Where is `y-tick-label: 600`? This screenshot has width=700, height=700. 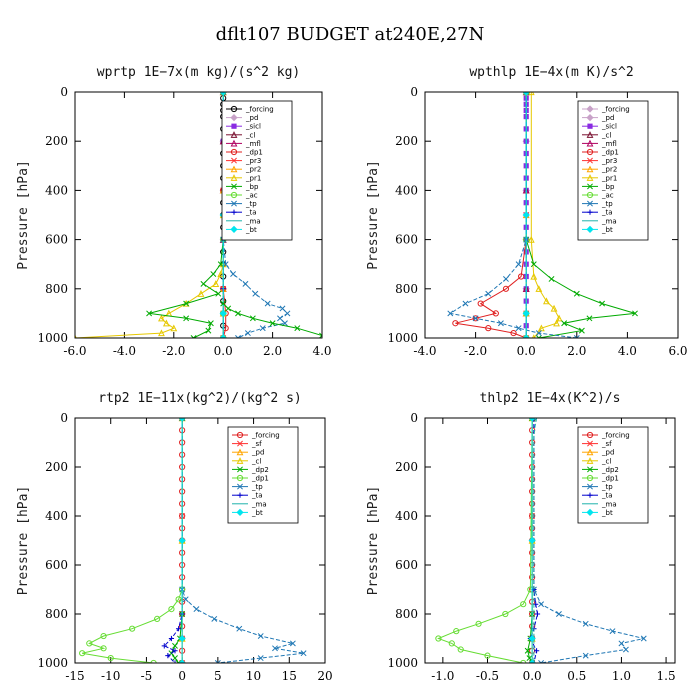
y-tick-label: 600 is located at coordinates (56, 565).